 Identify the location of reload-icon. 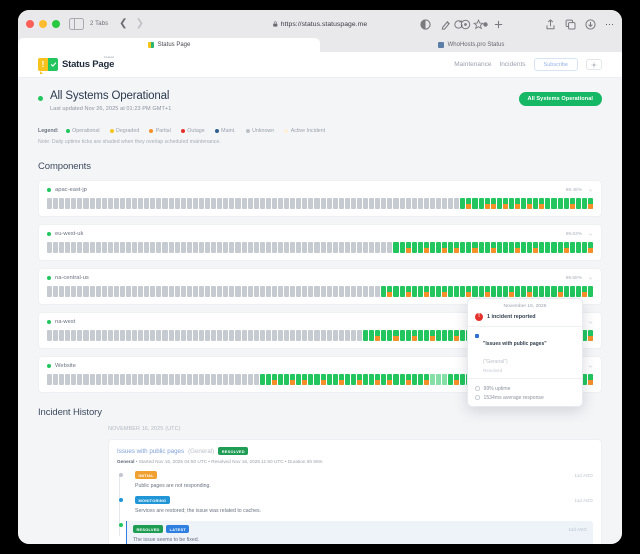
(458, 24).